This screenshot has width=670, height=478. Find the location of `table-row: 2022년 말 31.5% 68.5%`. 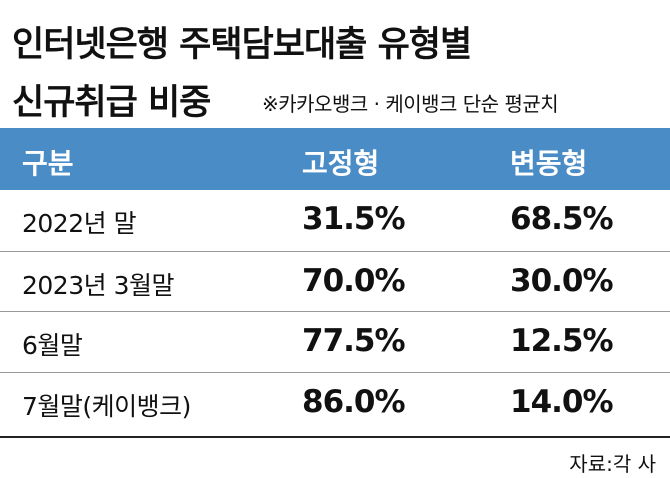

table-row: 2022년 말 31.5% 68.5% is located at coordinates (335, 221).